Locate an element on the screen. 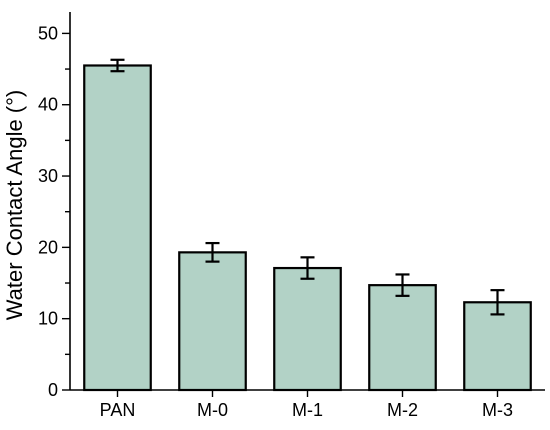  x-tick-label-m-0: M-0 is located at coordinates (212, 410).